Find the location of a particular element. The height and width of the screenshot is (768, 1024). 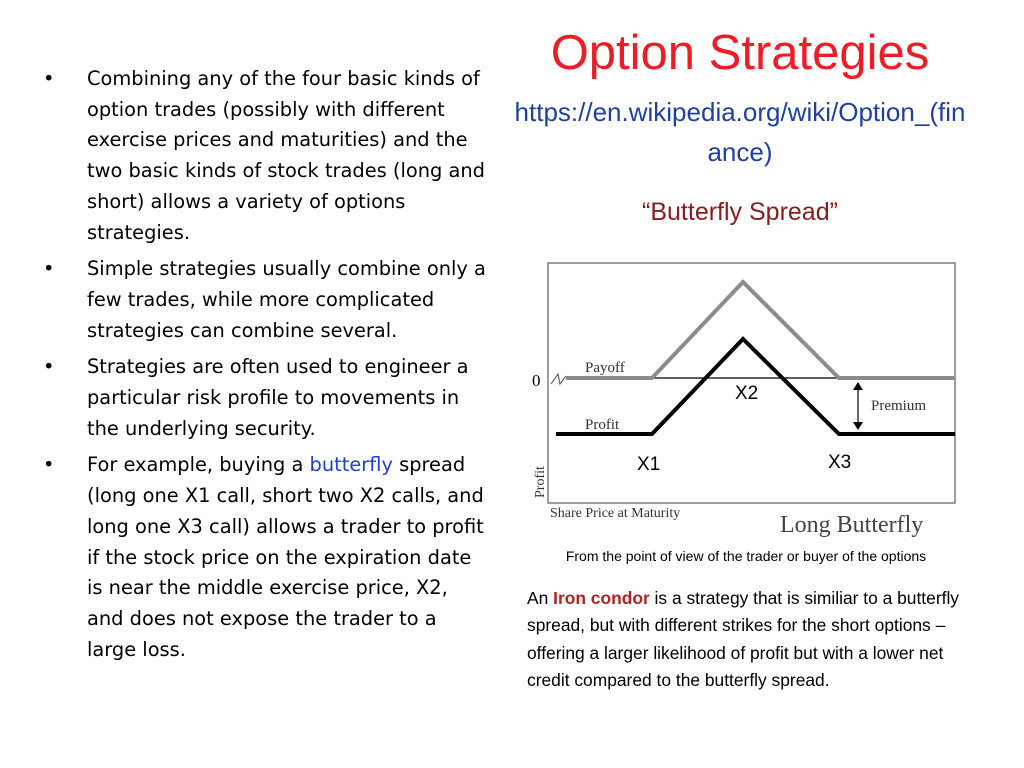

premium-arrow-up-icon is located at coordinates (858, 386).